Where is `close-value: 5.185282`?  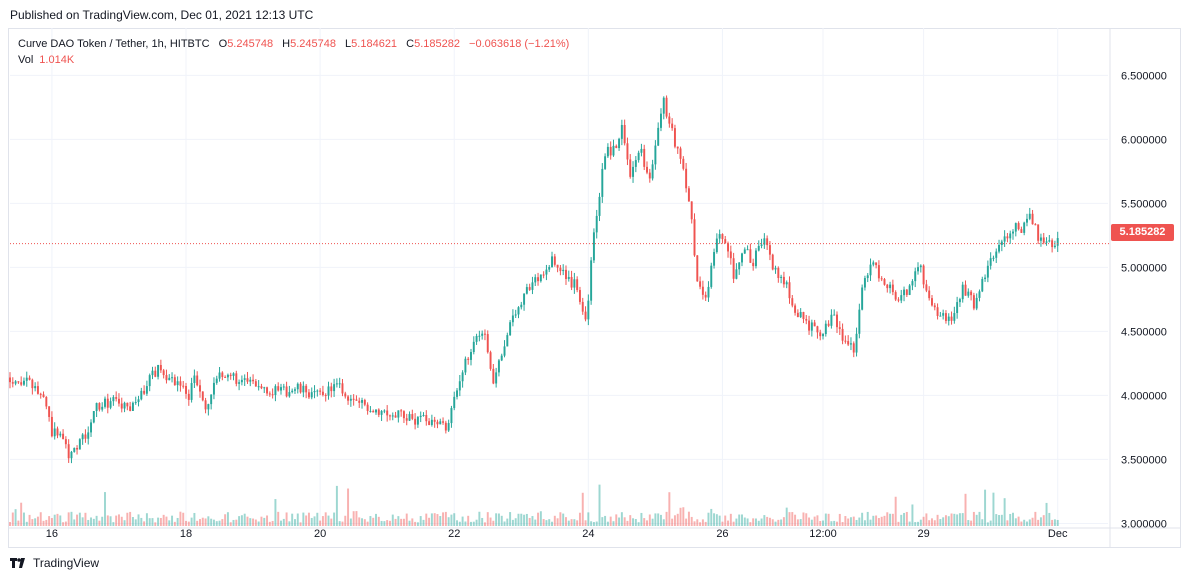 close-value: 5.185282 is located at coordinates (437, 44).